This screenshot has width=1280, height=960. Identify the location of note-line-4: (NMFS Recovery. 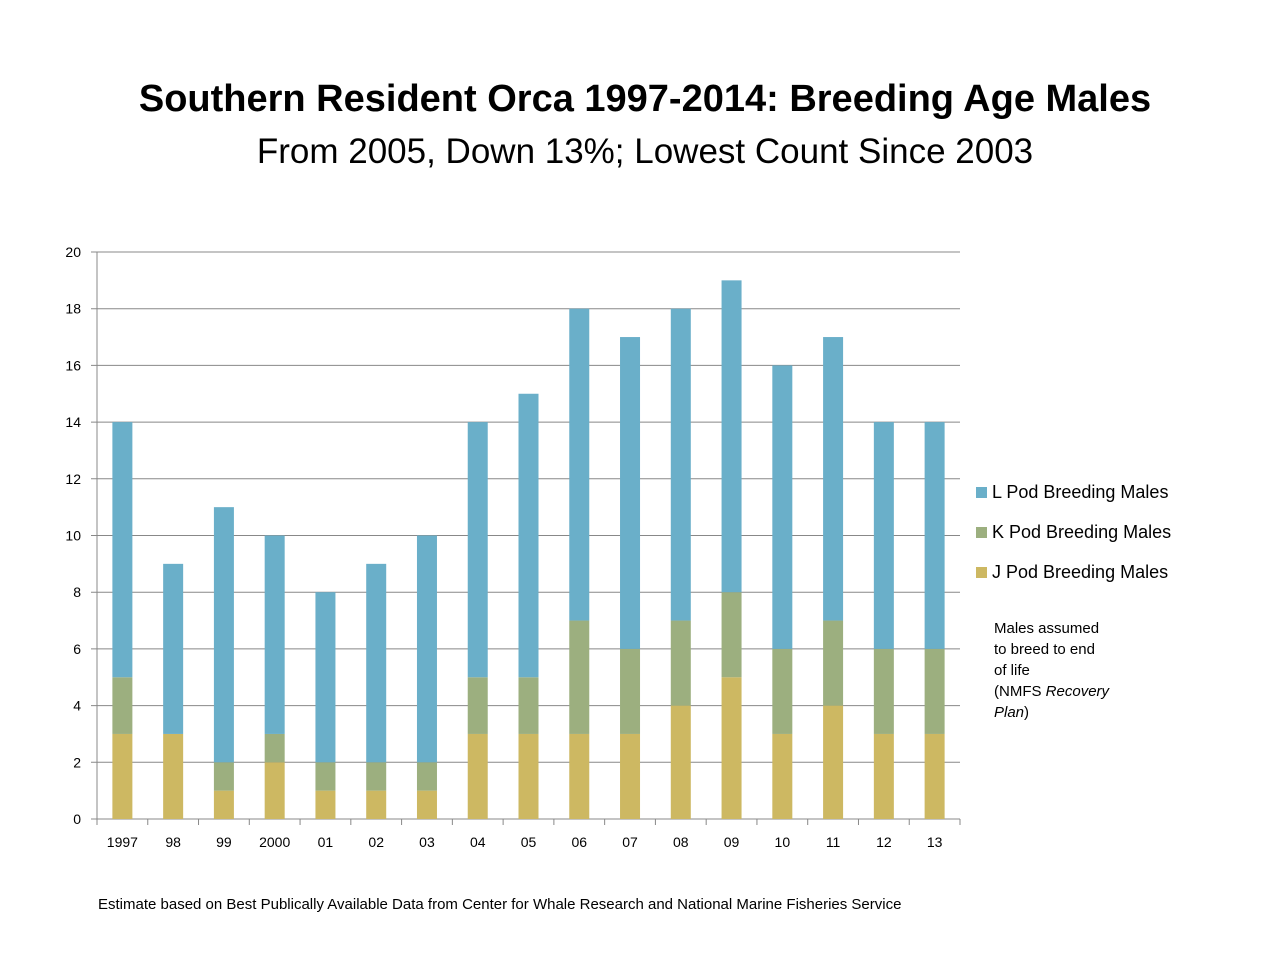
(1074, 691).